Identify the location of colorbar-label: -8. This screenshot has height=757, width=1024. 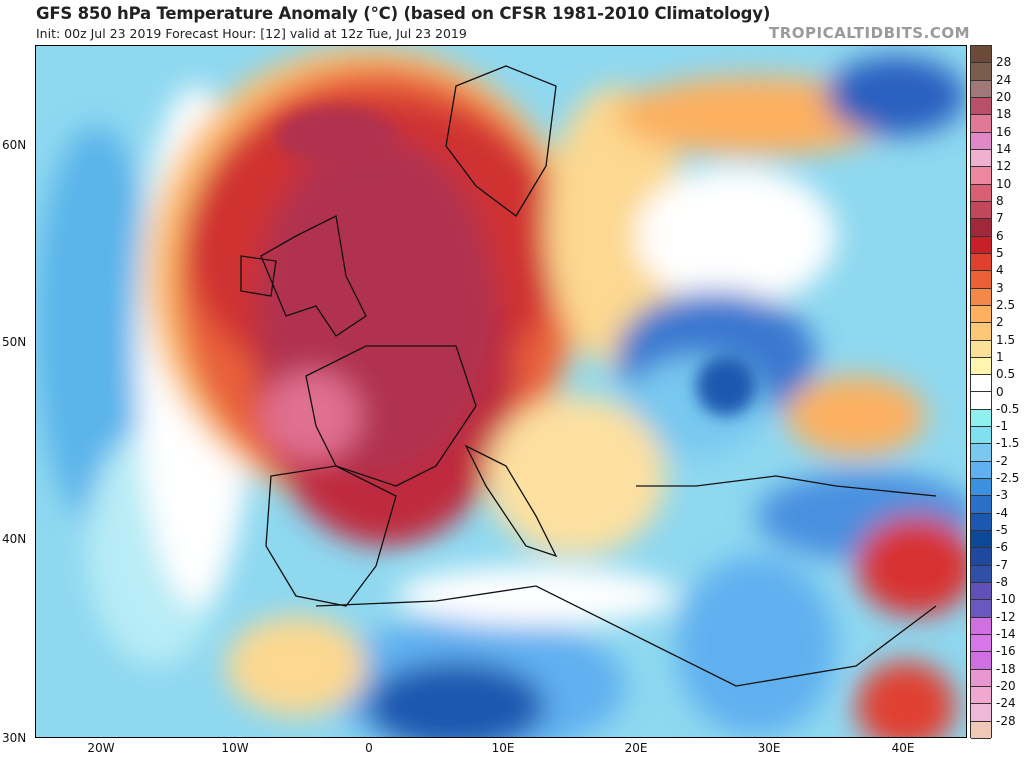
(1002, 582).